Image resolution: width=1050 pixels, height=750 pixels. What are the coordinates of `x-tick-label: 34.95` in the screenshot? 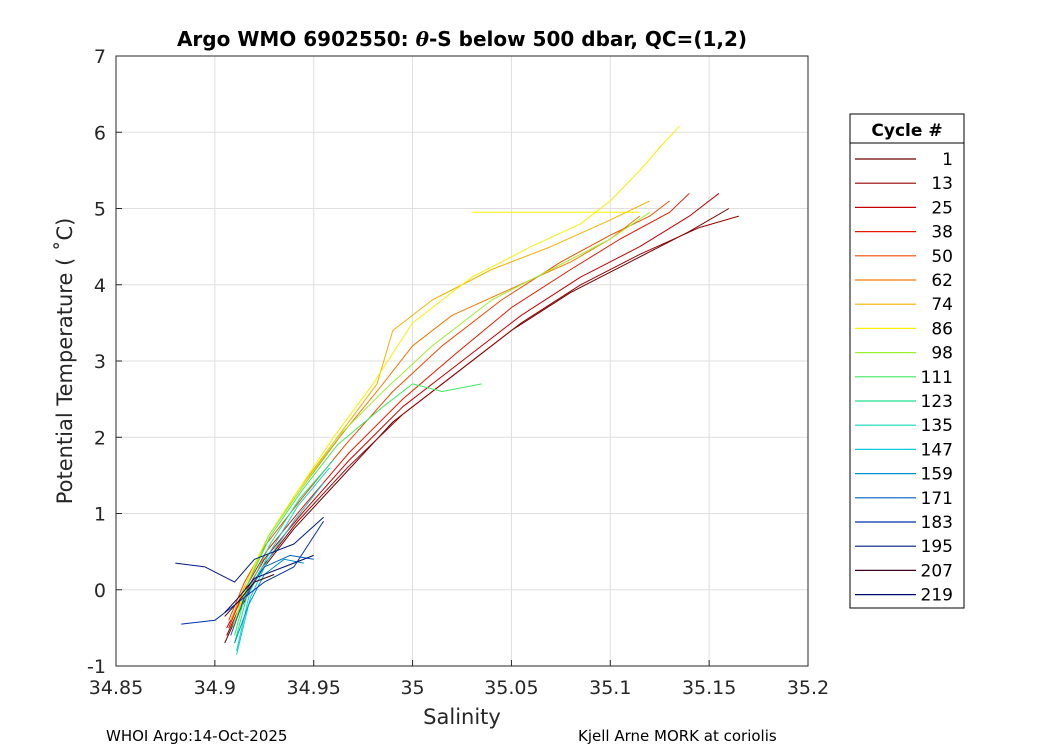 It's located at (314, 688).